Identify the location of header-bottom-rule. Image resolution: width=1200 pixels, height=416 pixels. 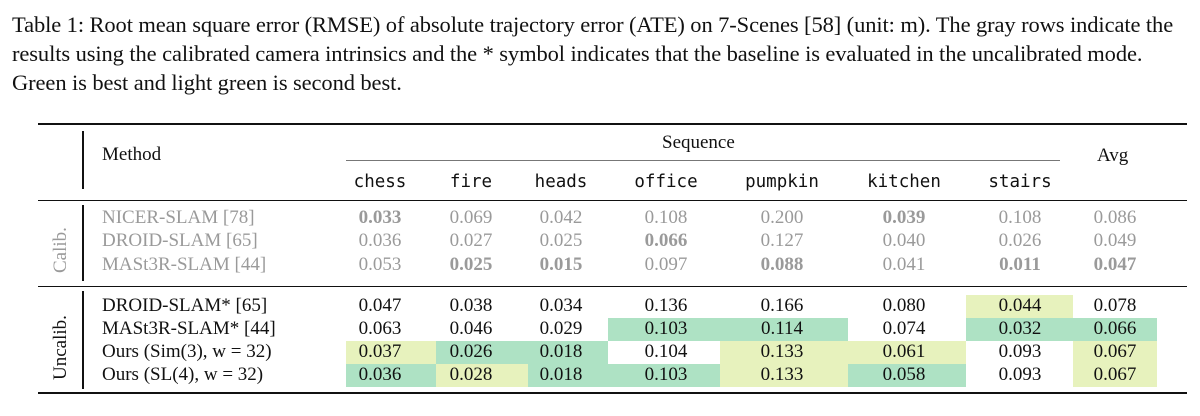
(612, 200).